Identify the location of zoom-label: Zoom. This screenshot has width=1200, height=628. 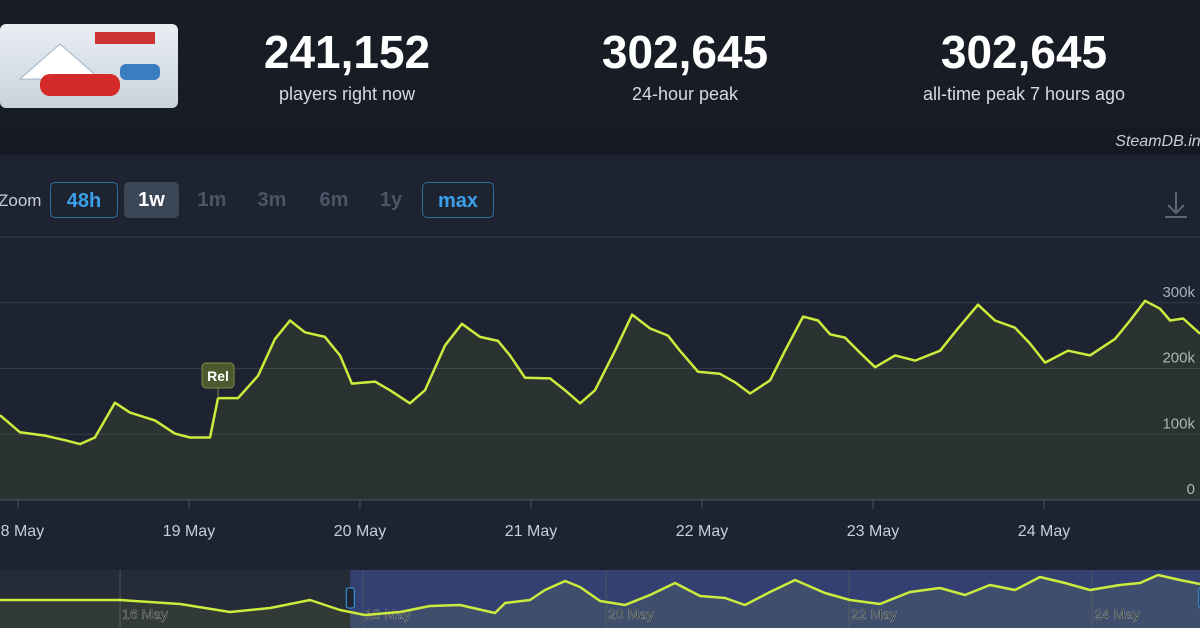
(21, 200).